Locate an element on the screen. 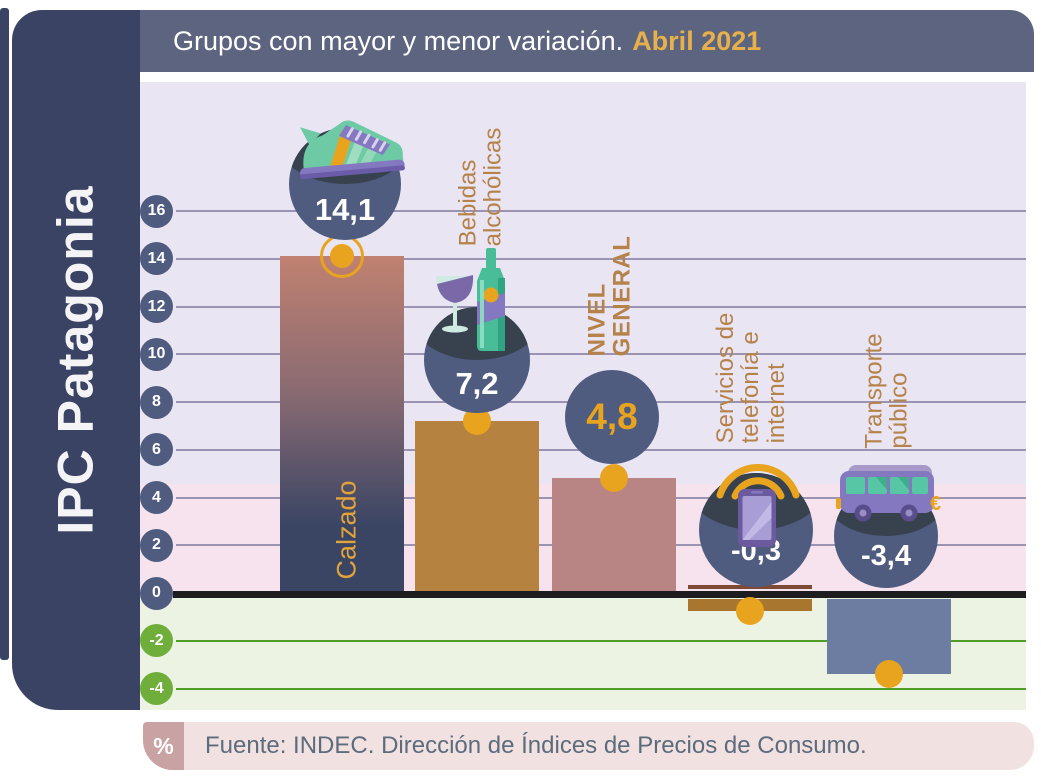 This screenshot has height=782, width=1041. y-tick-16: 16 is located at coordinates (156, 211).